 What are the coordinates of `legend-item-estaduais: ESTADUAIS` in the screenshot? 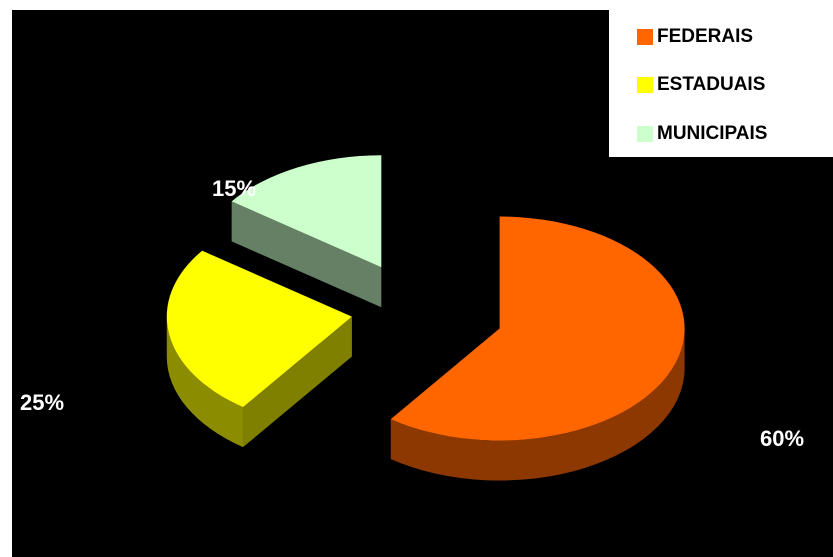 It's located at (701, 85).